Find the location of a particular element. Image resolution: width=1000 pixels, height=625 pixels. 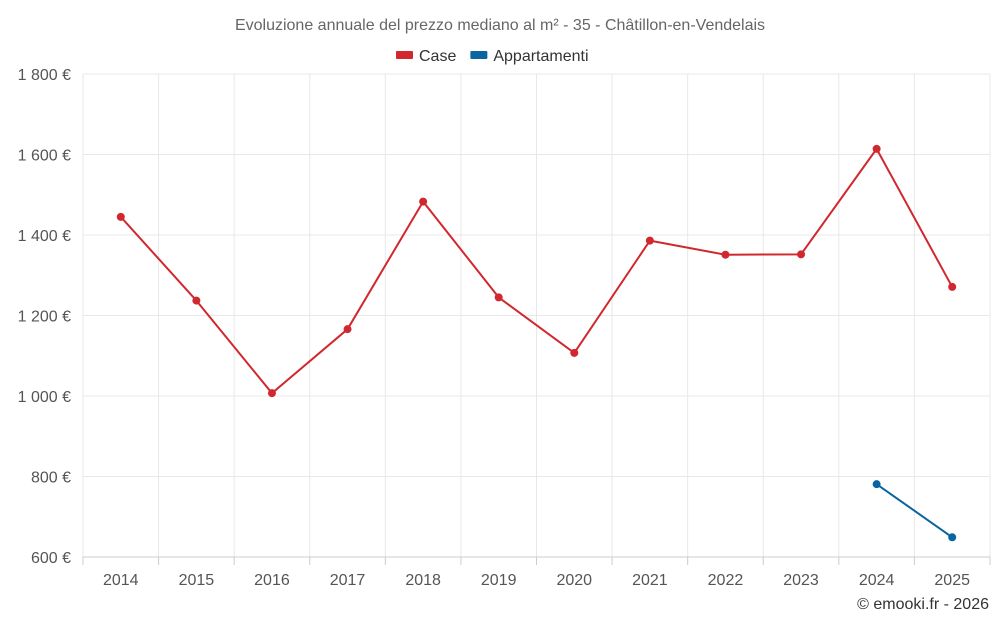

y-tick-label: 1 800 € is located at coordinates (44, 75).